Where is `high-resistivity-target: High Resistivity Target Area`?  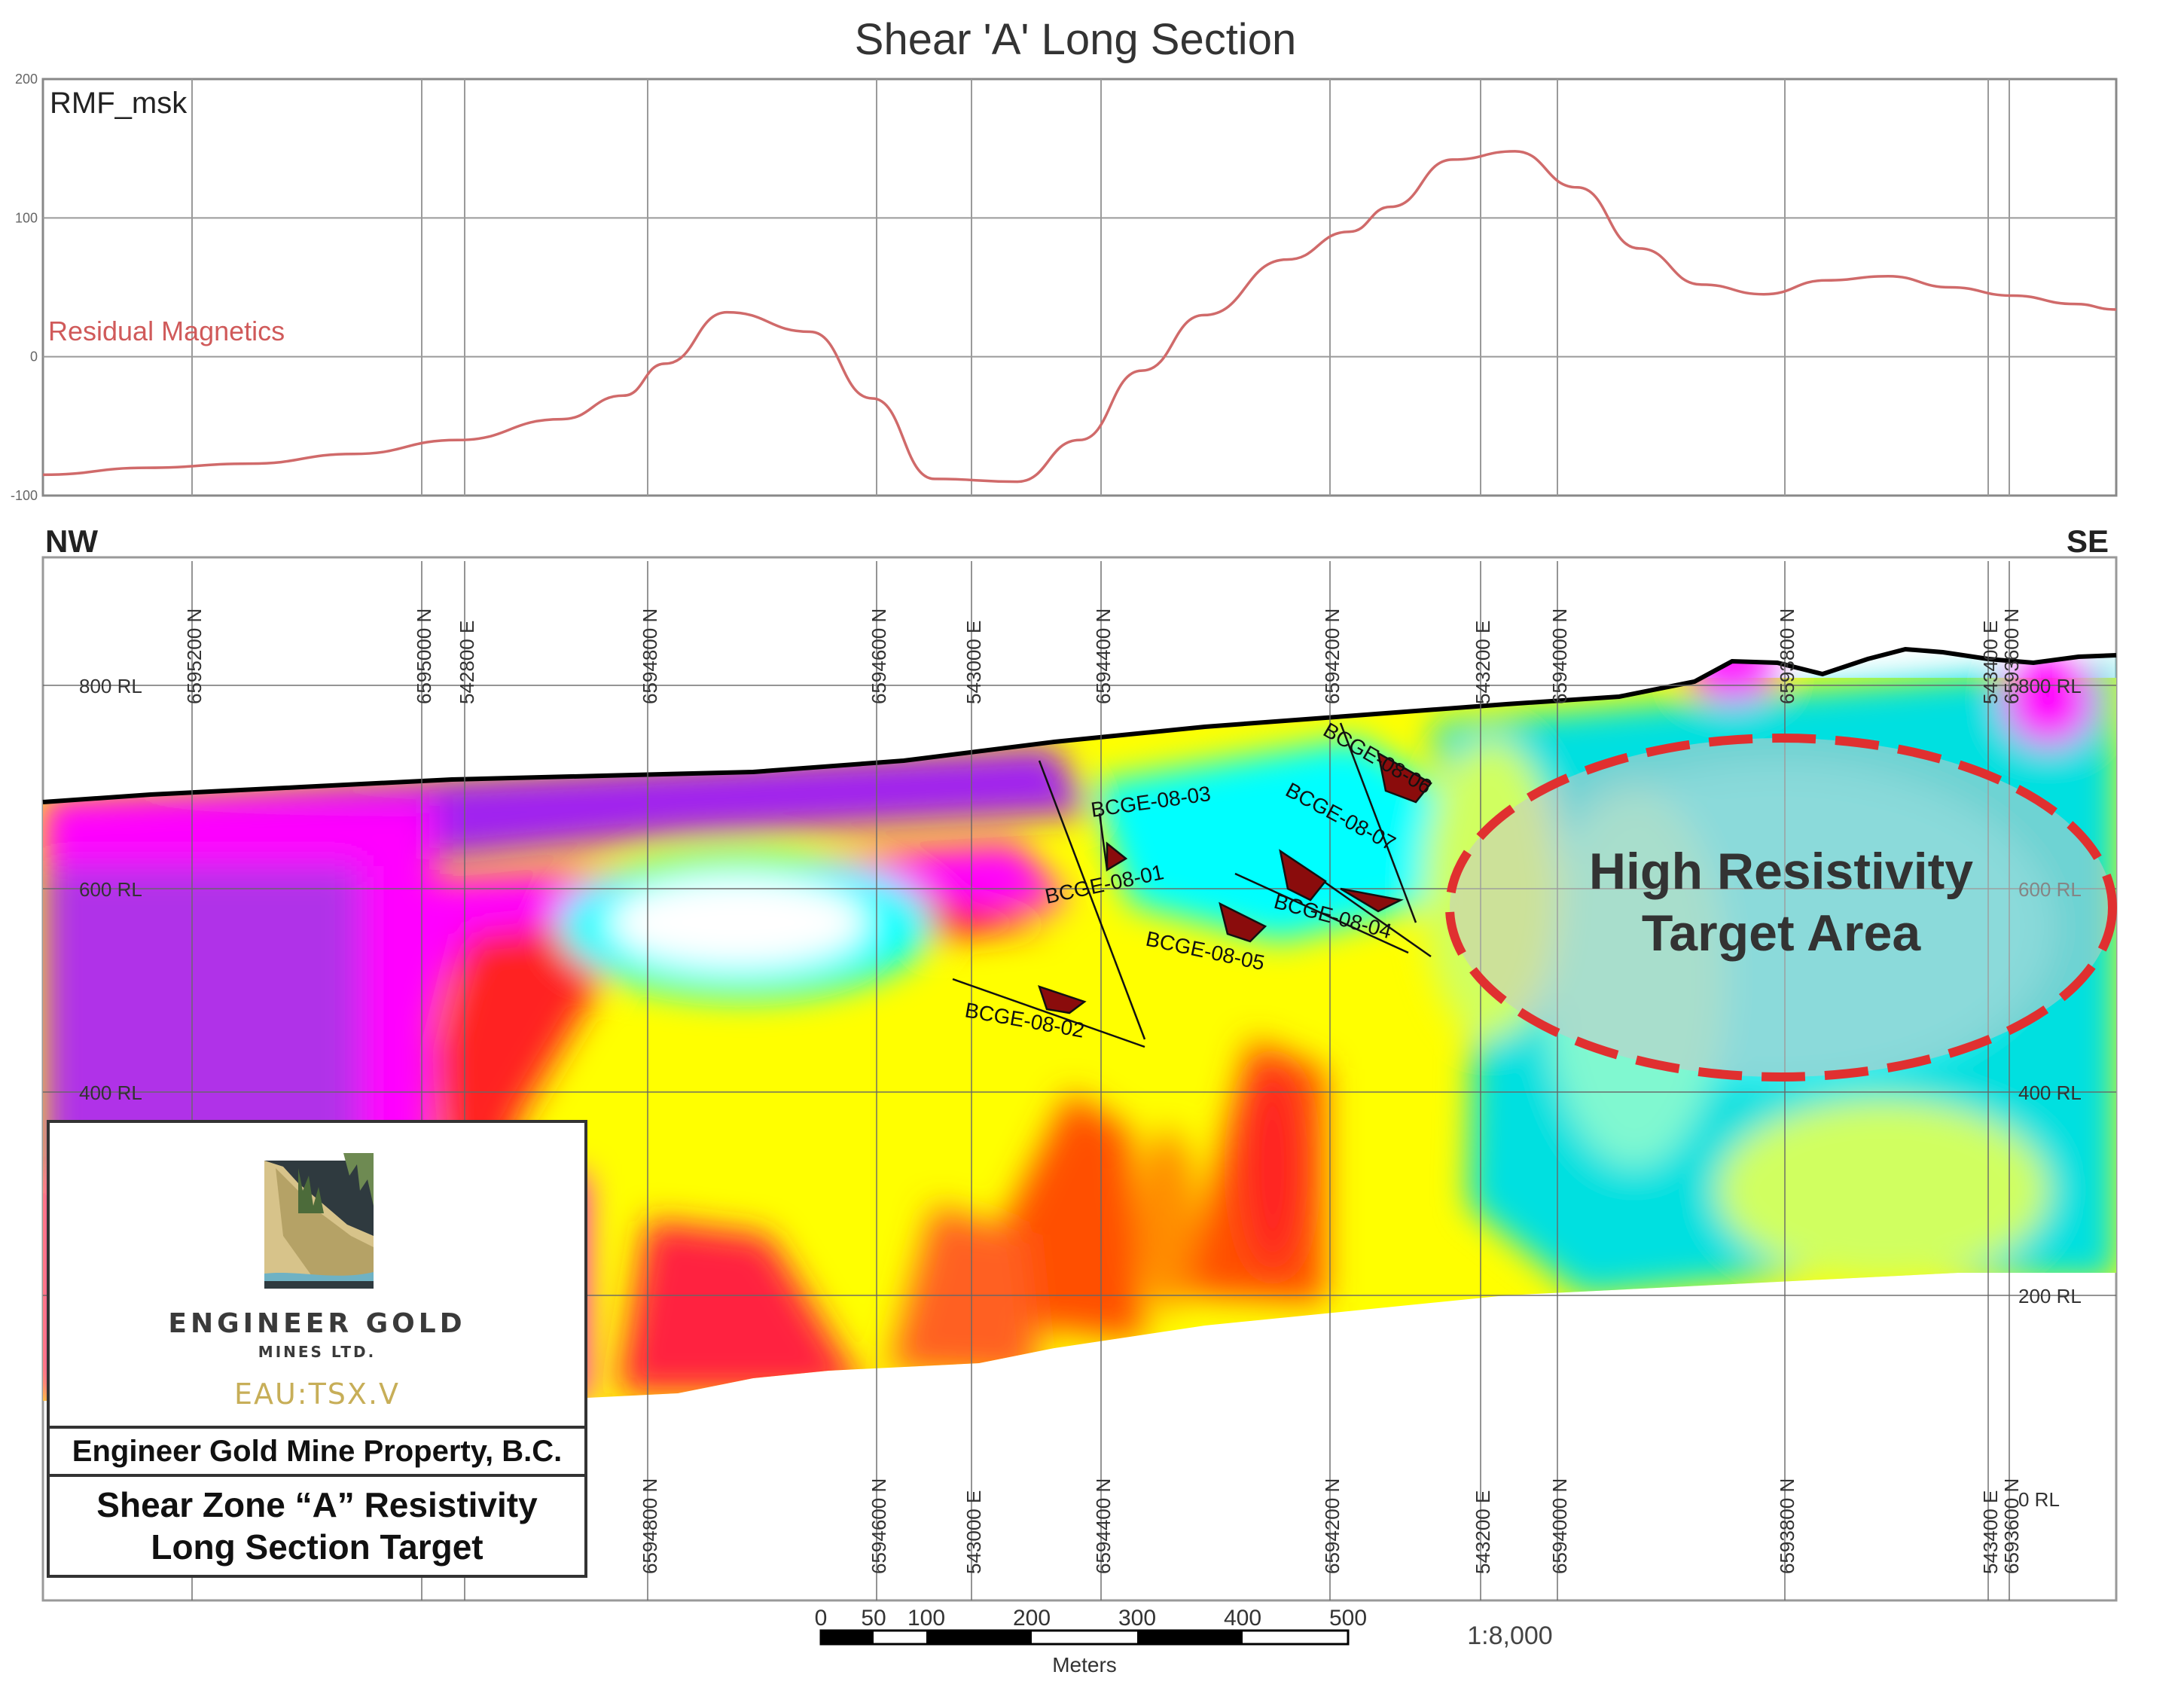
high-resistivity-target: High Resistivity Target Area is located at coordinates (1781, 908).